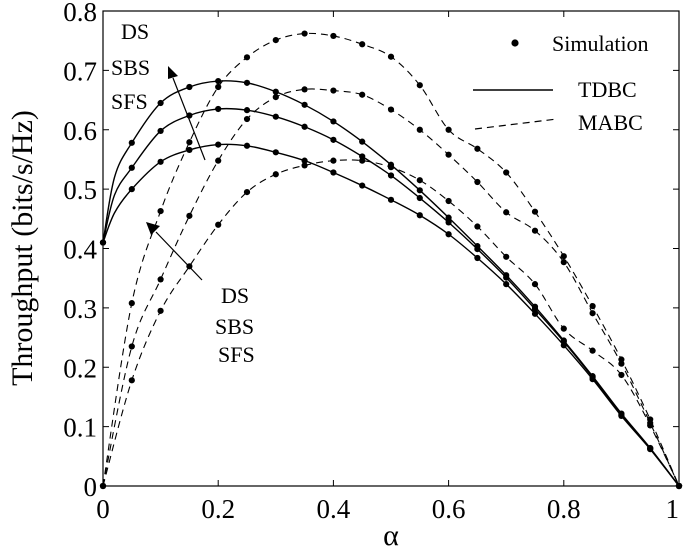 The width and height of the screenshot is (684, 548). I want to click on y-tick-label: 0.5, so click(80, 190).